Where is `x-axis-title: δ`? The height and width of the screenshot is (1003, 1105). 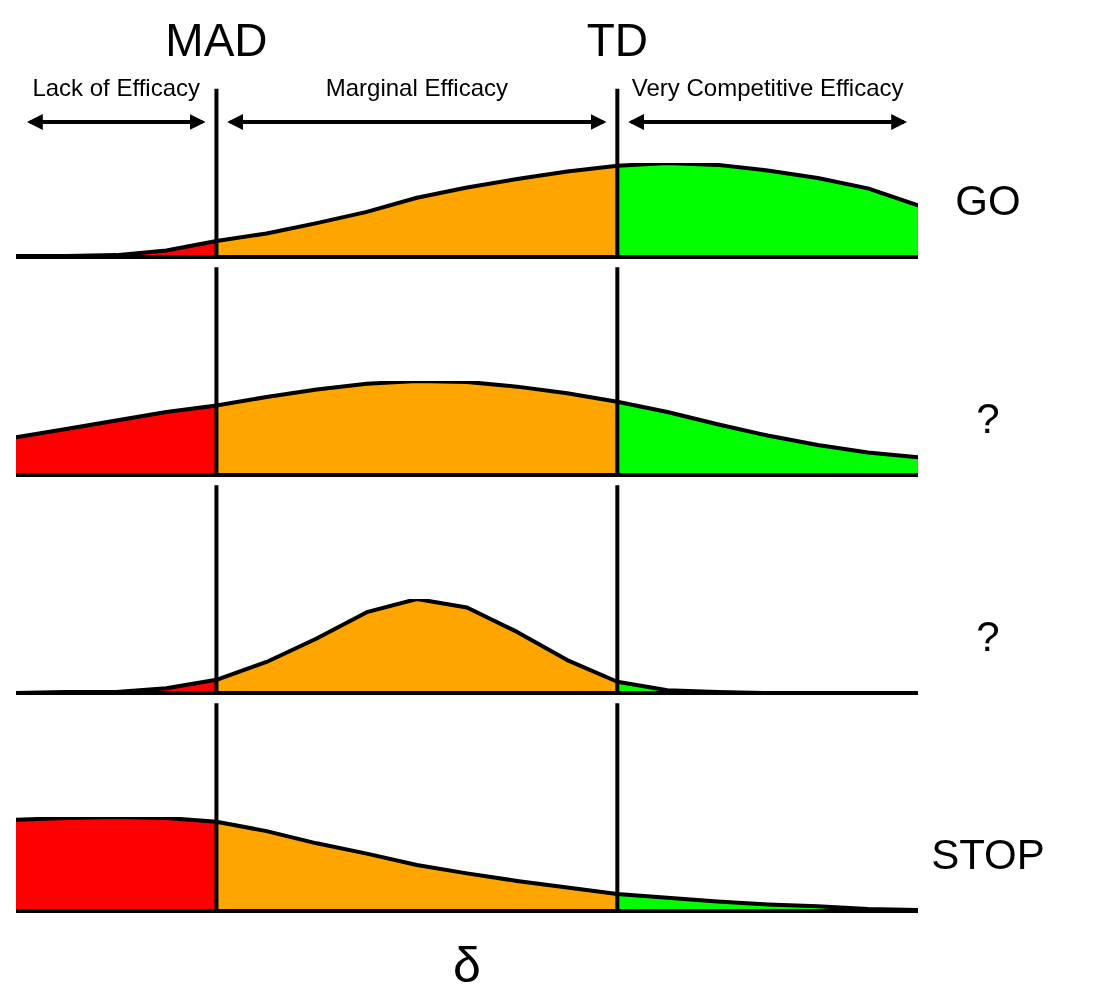 x-axis-title: δ is located at coordinates (467, 965).